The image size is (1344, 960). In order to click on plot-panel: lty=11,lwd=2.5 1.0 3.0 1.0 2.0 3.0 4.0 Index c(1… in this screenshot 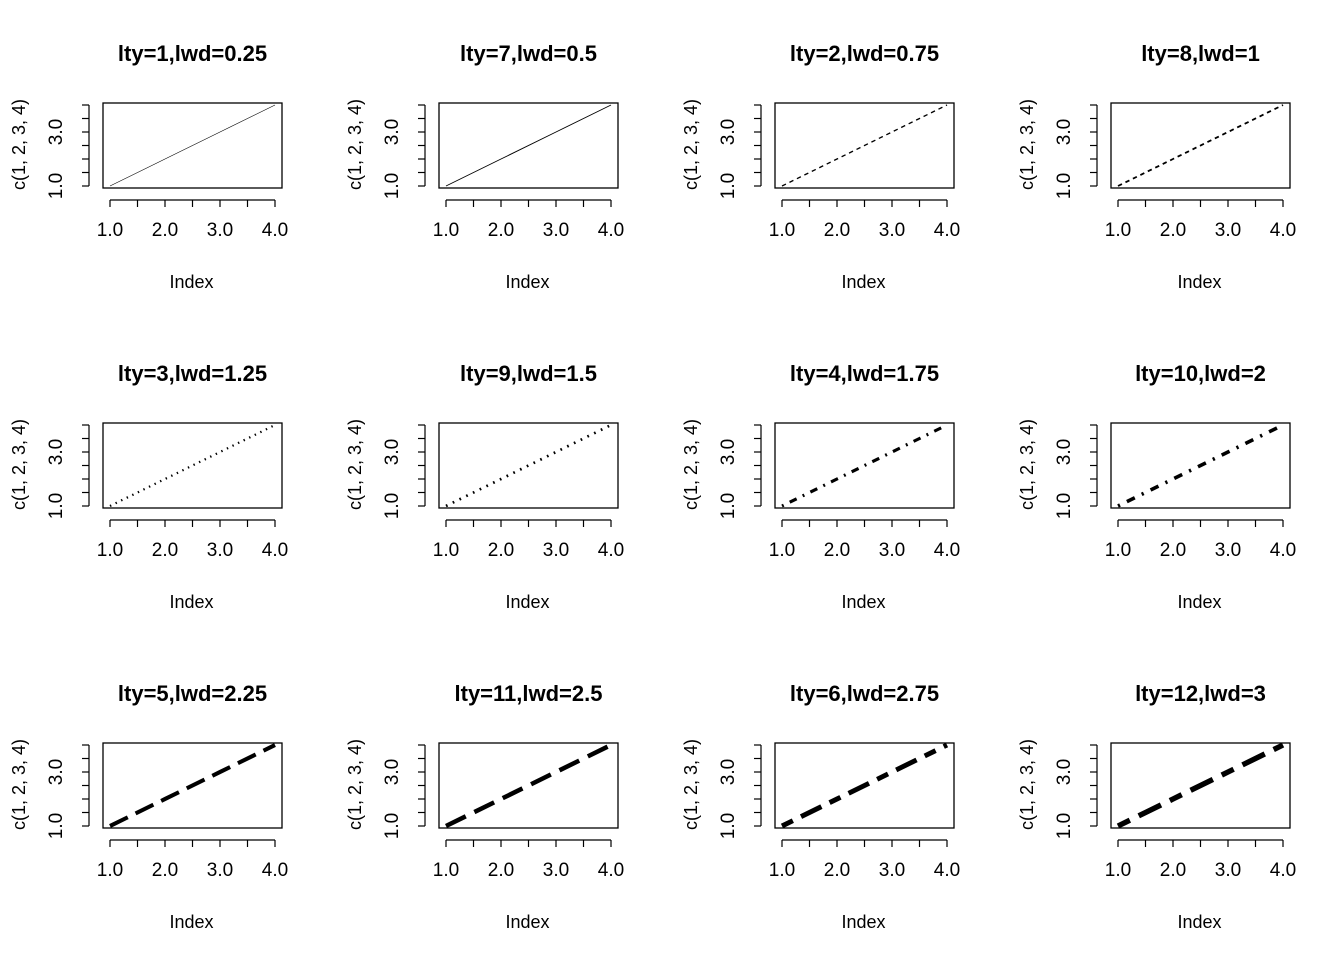, I will do `click(484, 806)`.